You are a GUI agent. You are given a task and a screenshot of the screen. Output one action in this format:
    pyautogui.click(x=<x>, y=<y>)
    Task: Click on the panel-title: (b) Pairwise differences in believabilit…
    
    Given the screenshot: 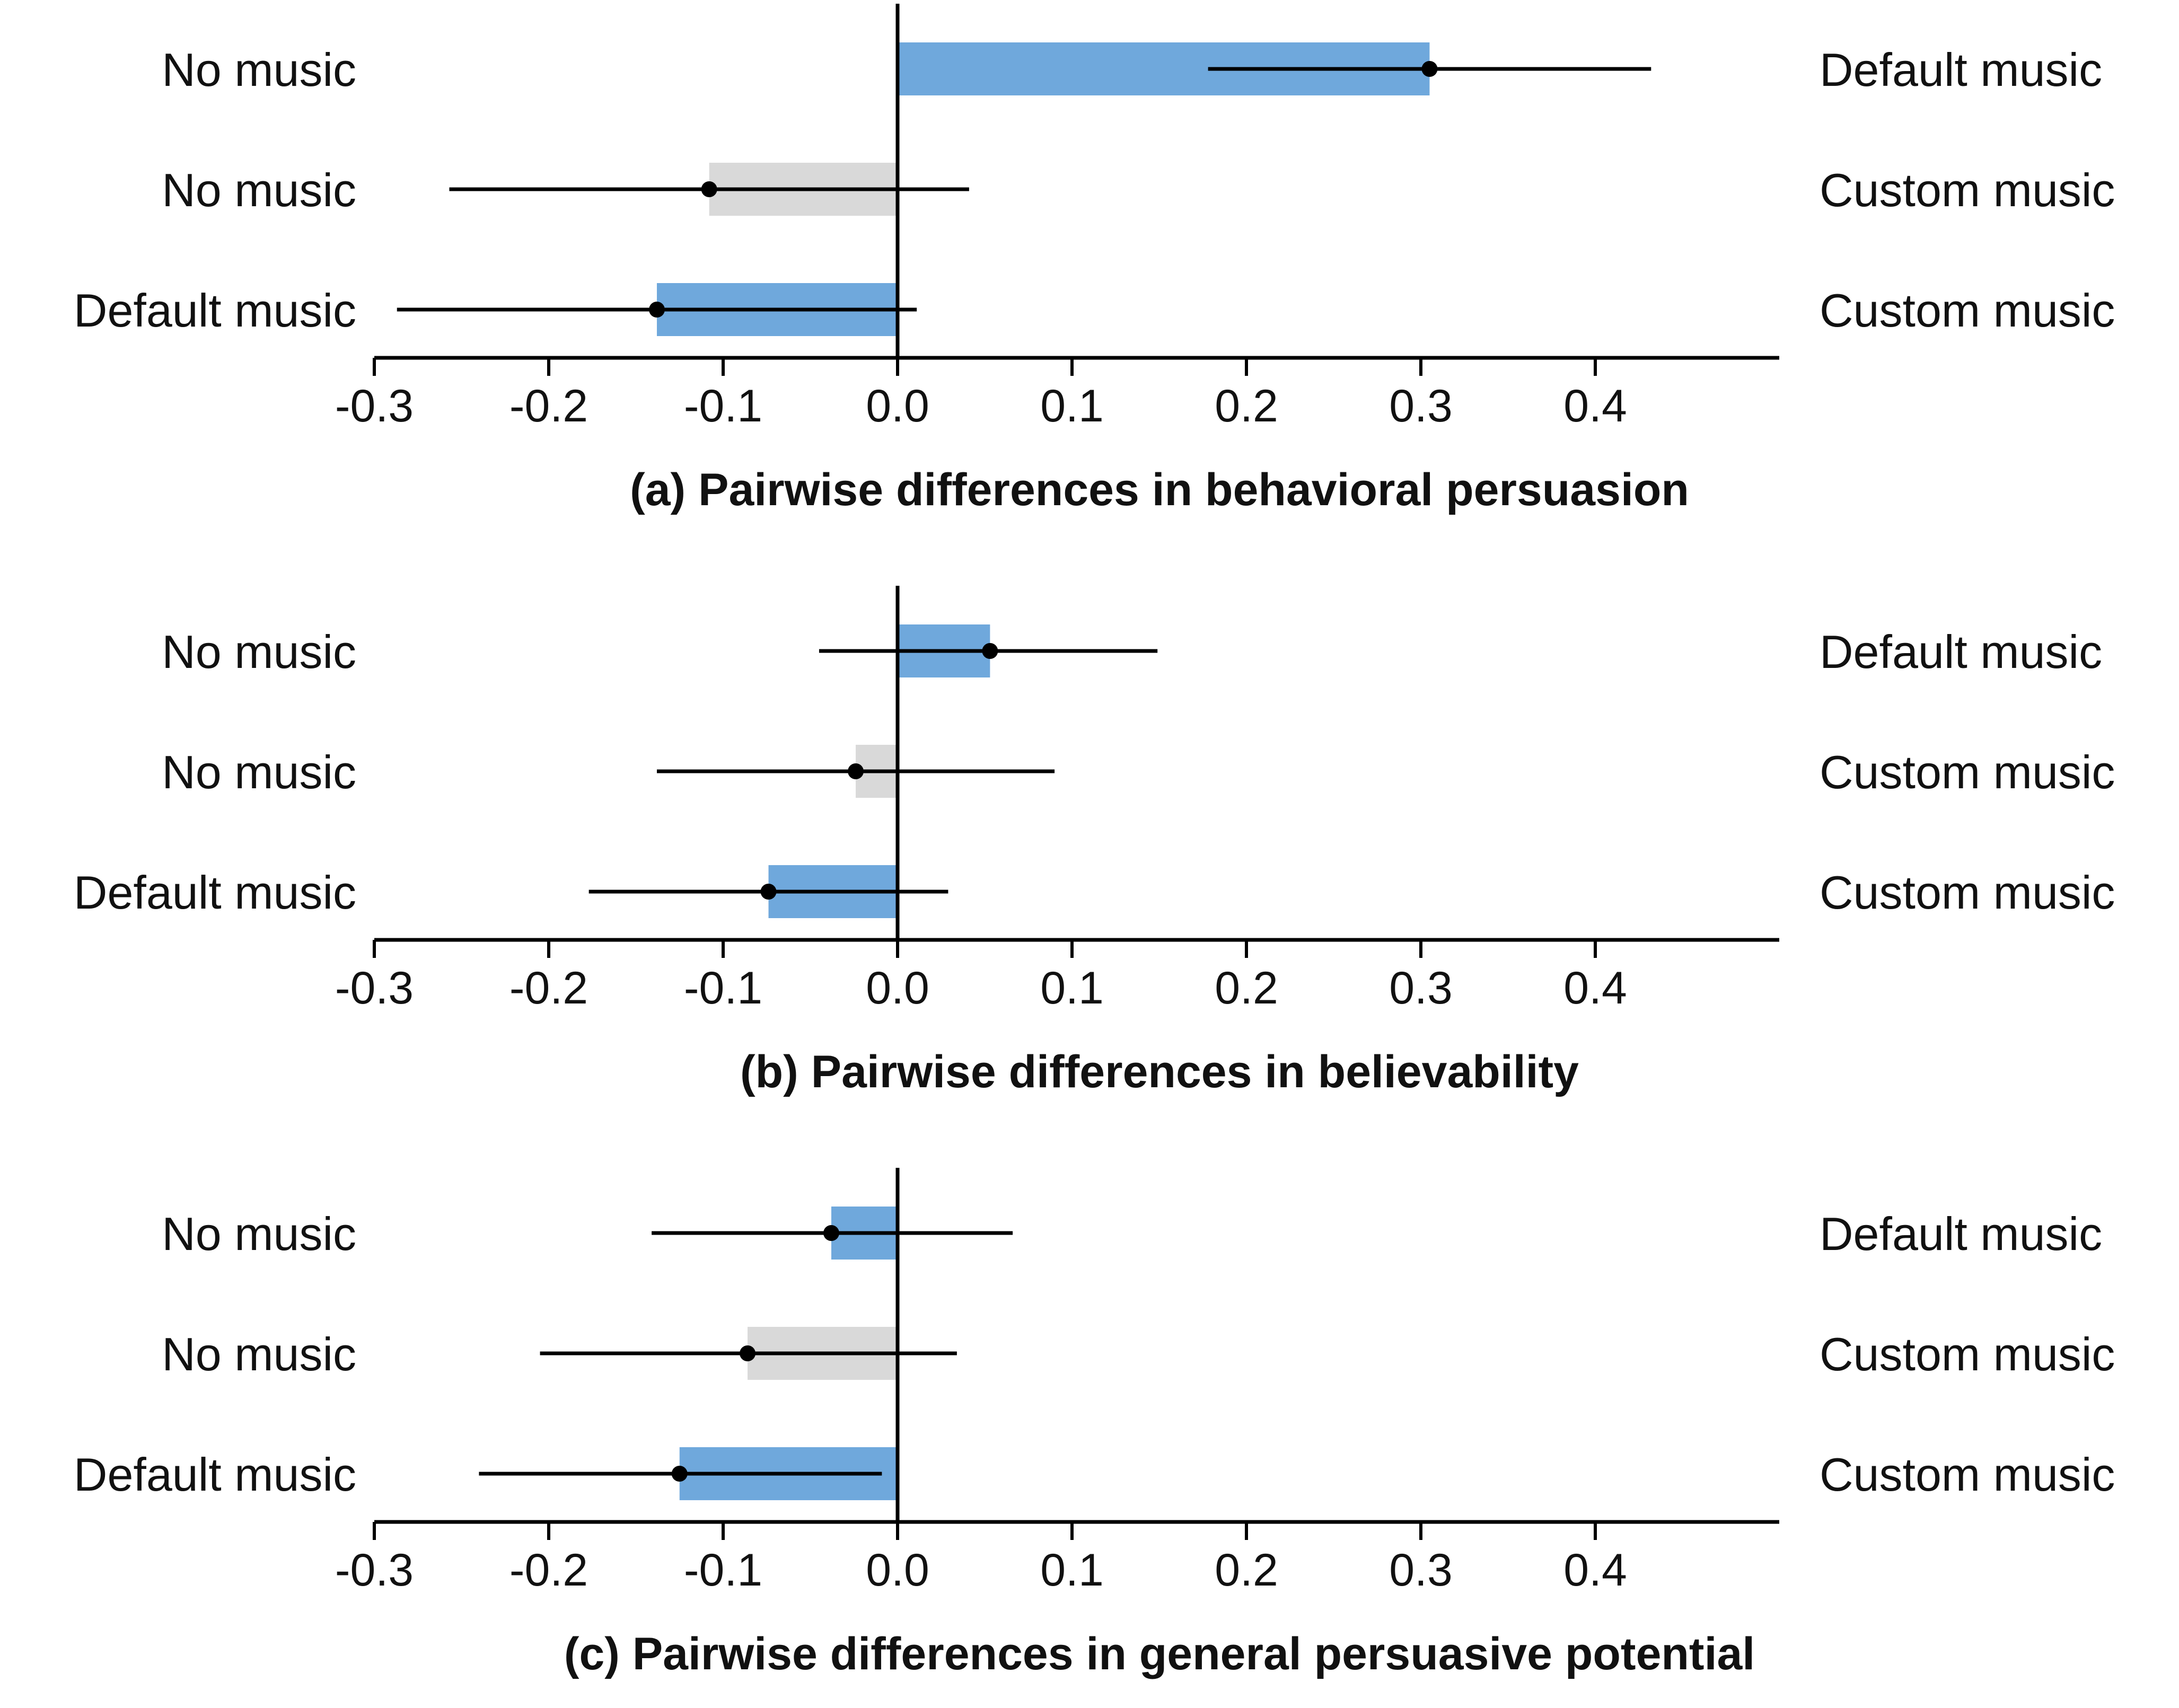 What is the action you would take?
    pyautogui.click(x=1159, y=1071)
    